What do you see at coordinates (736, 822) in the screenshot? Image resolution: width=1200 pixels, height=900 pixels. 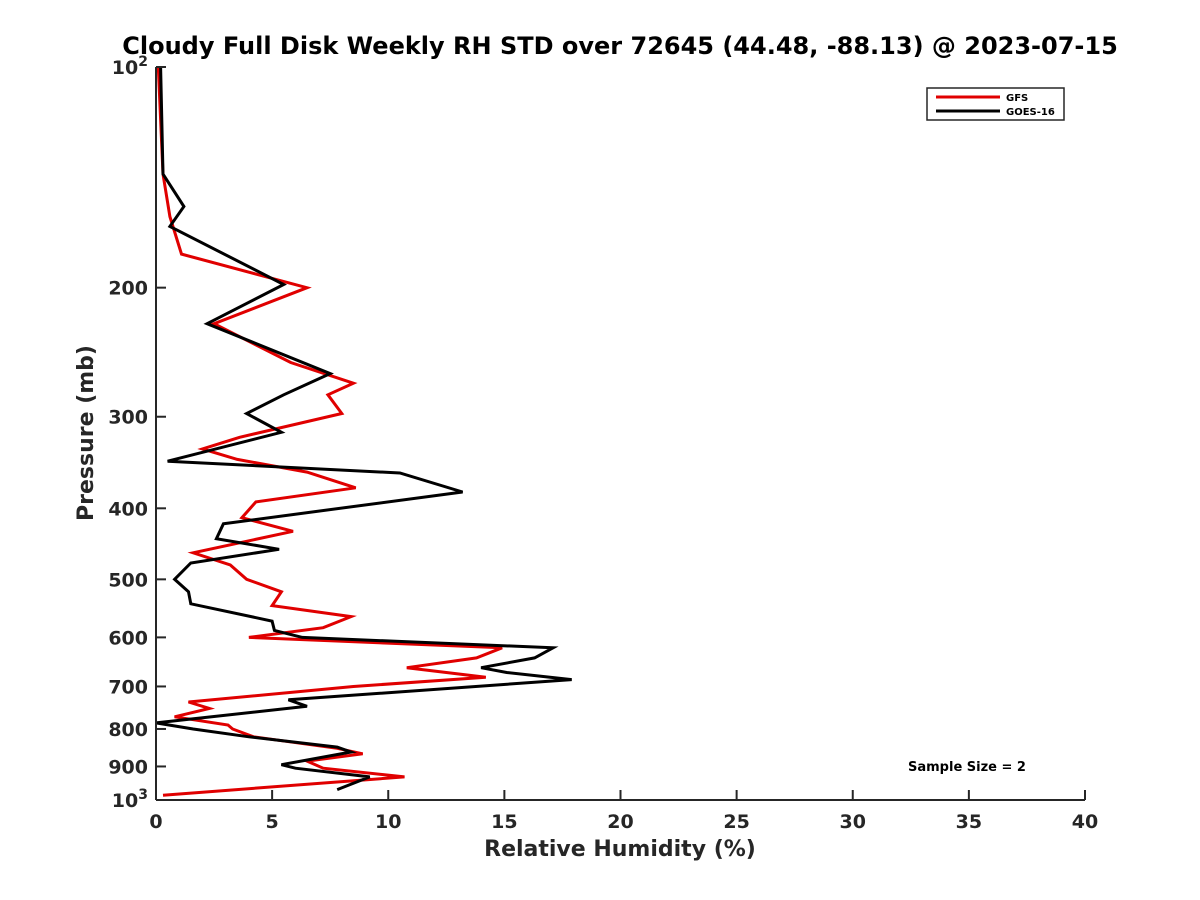 I see `x-tick-label: 25` at bounding box center [736, 822].